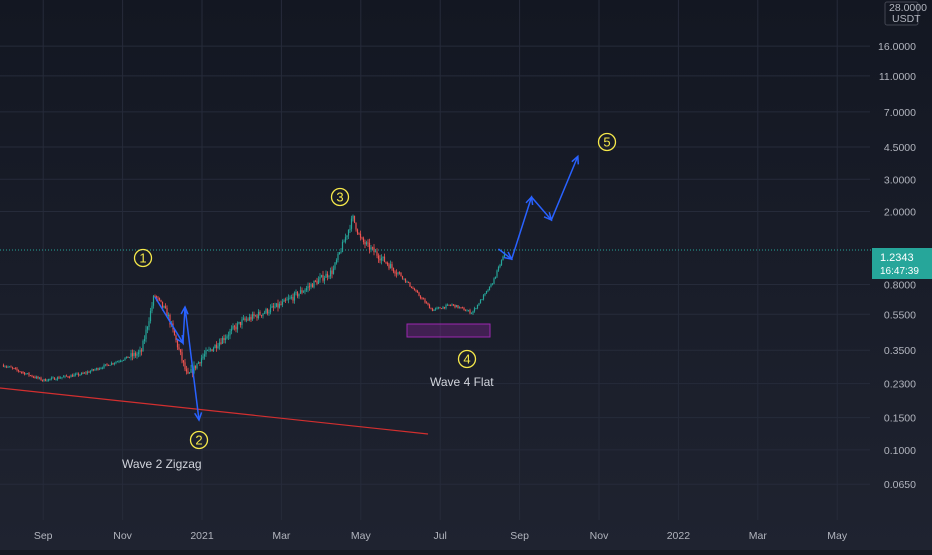  Describe the element at coordinates (448, 330) in the screenshot. I see `wave-4-flat-box` at that location.